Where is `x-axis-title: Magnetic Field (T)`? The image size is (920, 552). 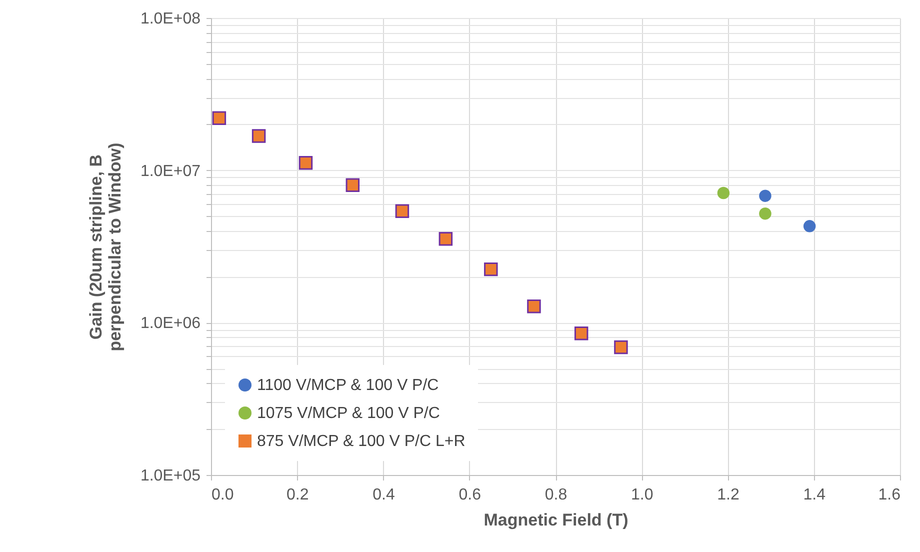
x-axis-title: Magnetic Field (T) is located at coordinates (556, 520).